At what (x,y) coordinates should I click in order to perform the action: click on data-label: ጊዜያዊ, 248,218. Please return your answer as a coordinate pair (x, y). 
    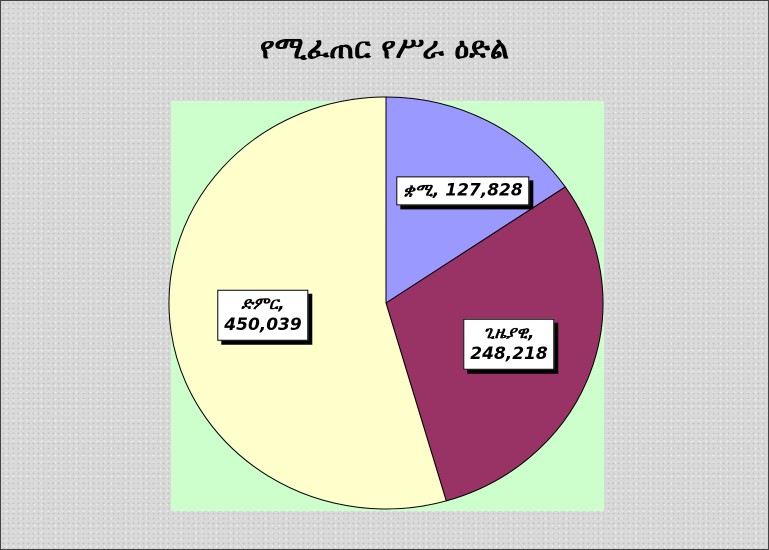
    Looking at the image, I should click on (509, 344).